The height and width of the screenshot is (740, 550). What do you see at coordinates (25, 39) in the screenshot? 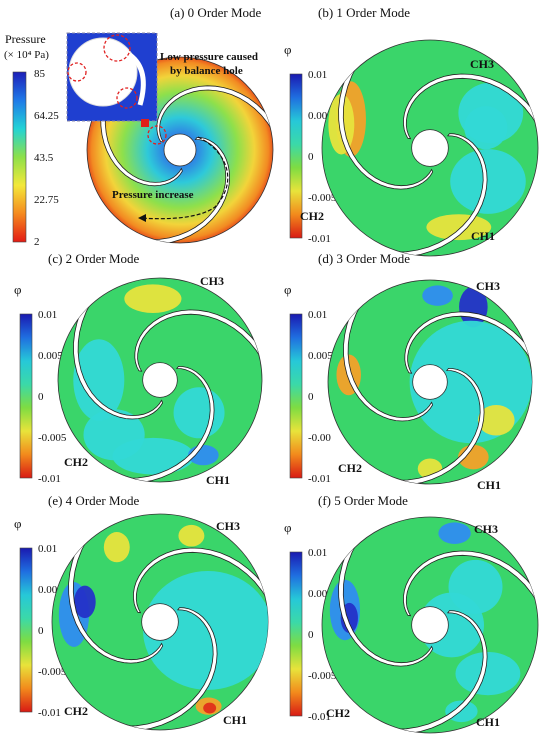
I see `colorbar-label: Pressure` at bounding box center [25, 39].